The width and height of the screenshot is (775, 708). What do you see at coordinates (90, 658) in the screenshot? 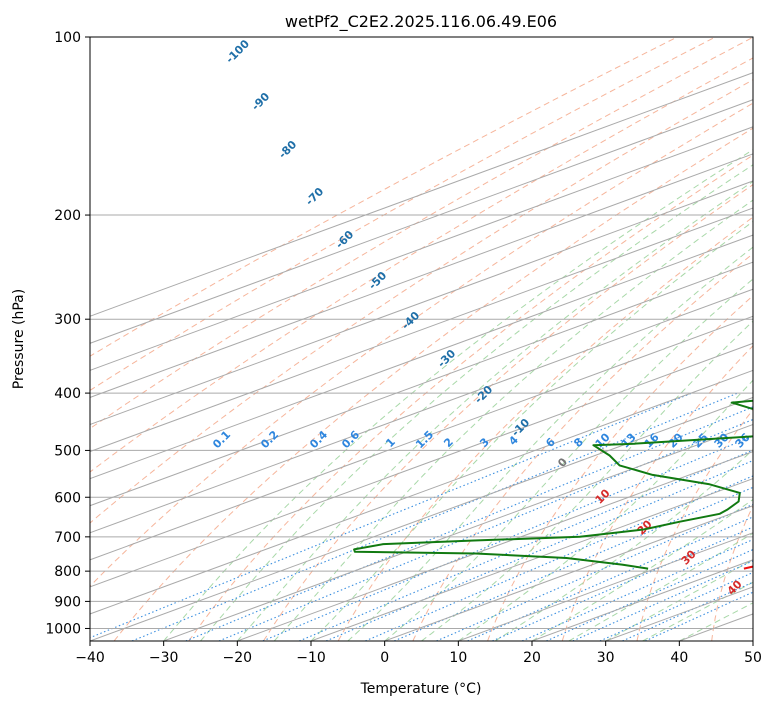
I see `x-tick-label: −40` at bounding box center [90, 658].